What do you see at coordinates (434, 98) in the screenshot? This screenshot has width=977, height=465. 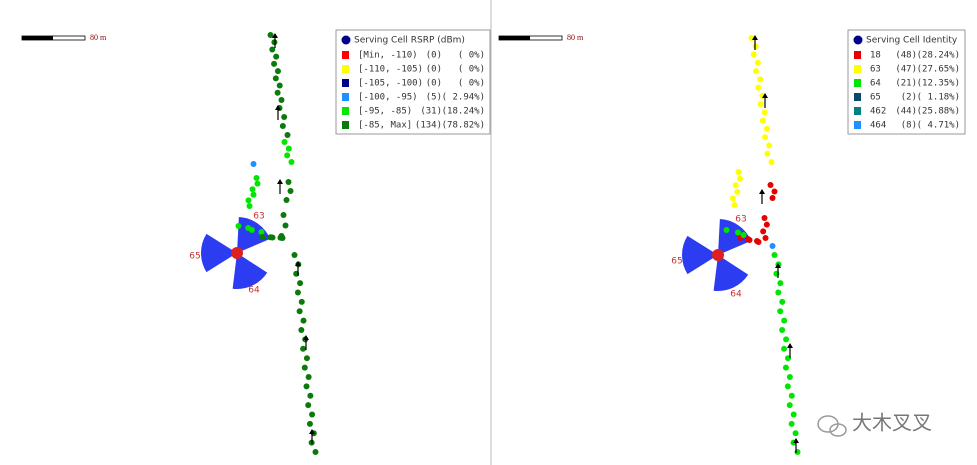 I see `legend-count: (5)` at bounding box center [434, 98].